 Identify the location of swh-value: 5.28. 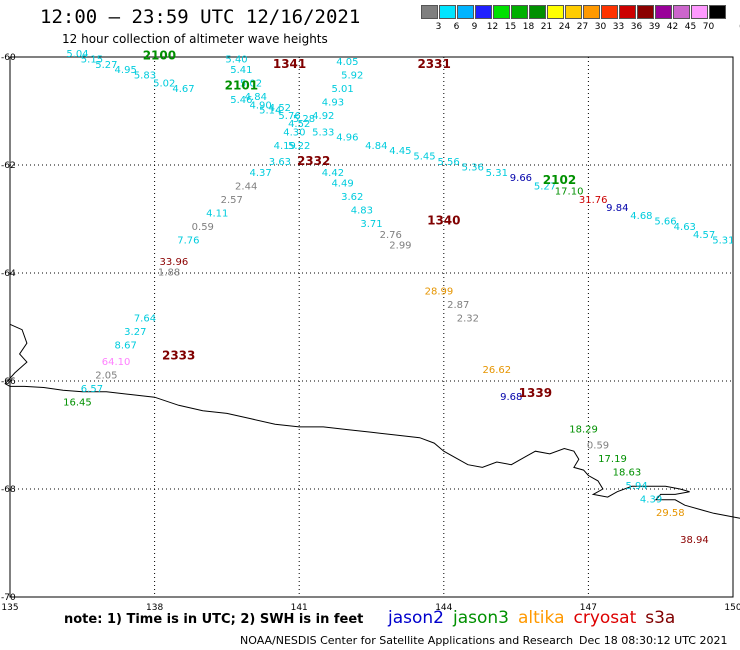
(304, 119).